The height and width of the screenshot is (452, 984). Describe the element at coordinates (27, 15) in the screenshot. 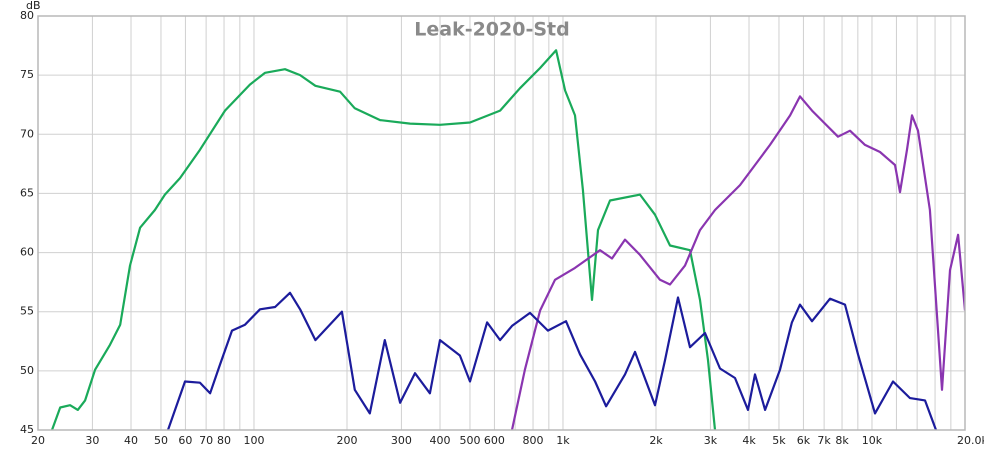

I see `y-tick-label: 80` at that location.